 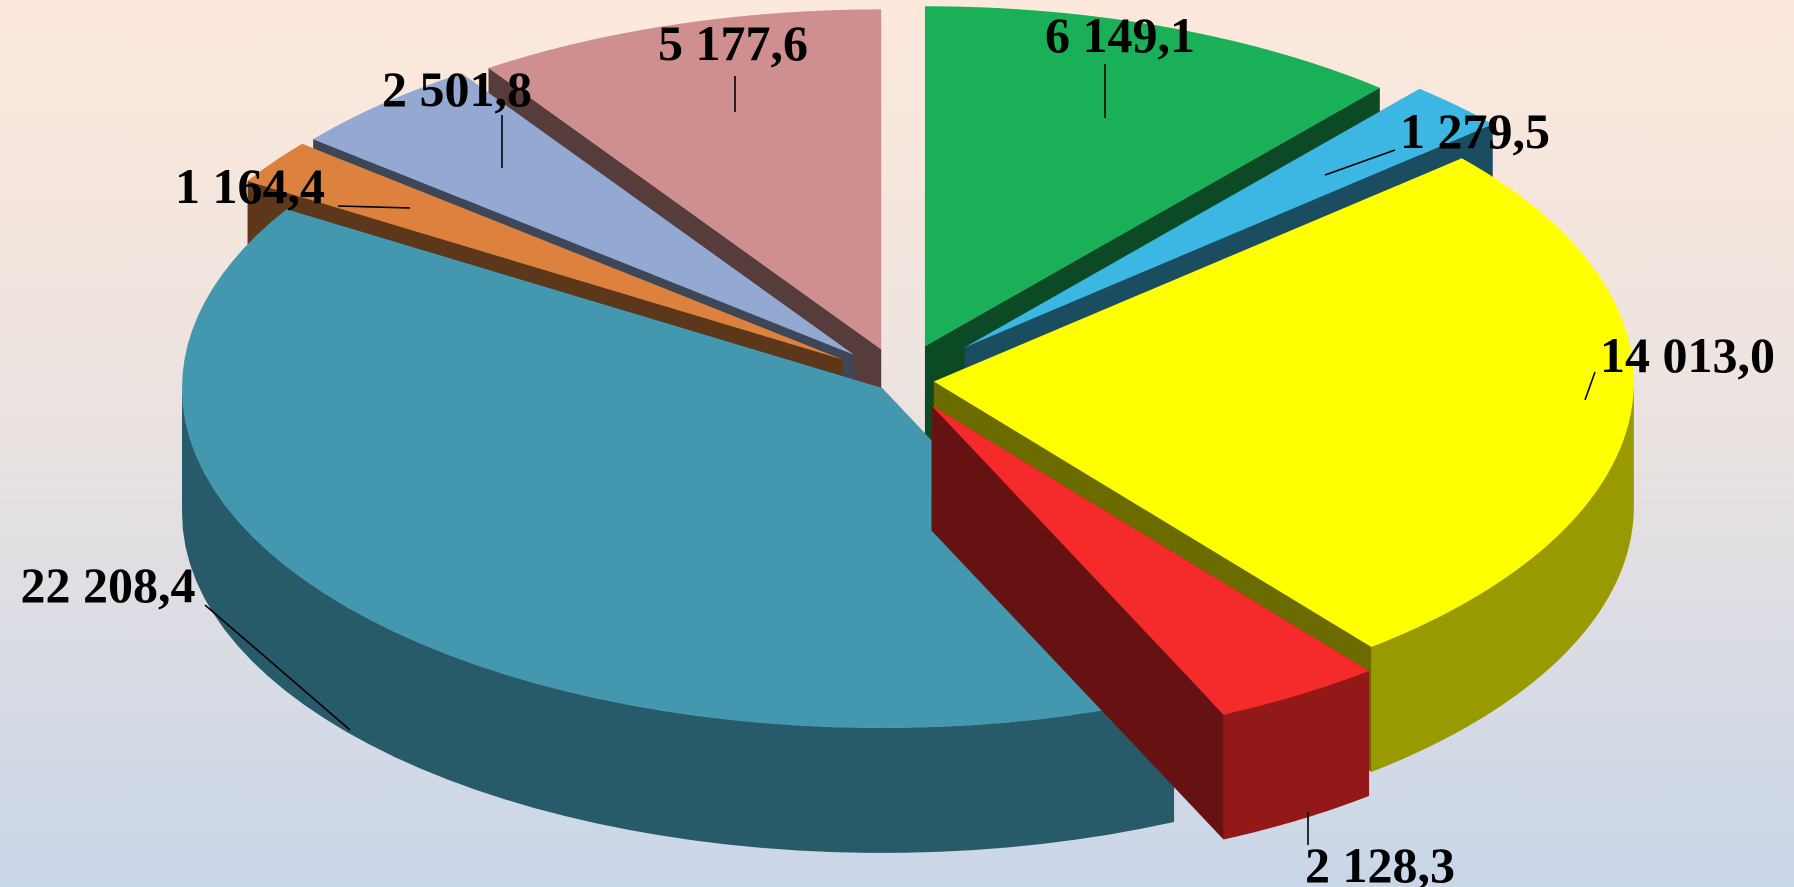 I want to click on slice-value-label: 2 128,3, so click(x=1380, y=862).